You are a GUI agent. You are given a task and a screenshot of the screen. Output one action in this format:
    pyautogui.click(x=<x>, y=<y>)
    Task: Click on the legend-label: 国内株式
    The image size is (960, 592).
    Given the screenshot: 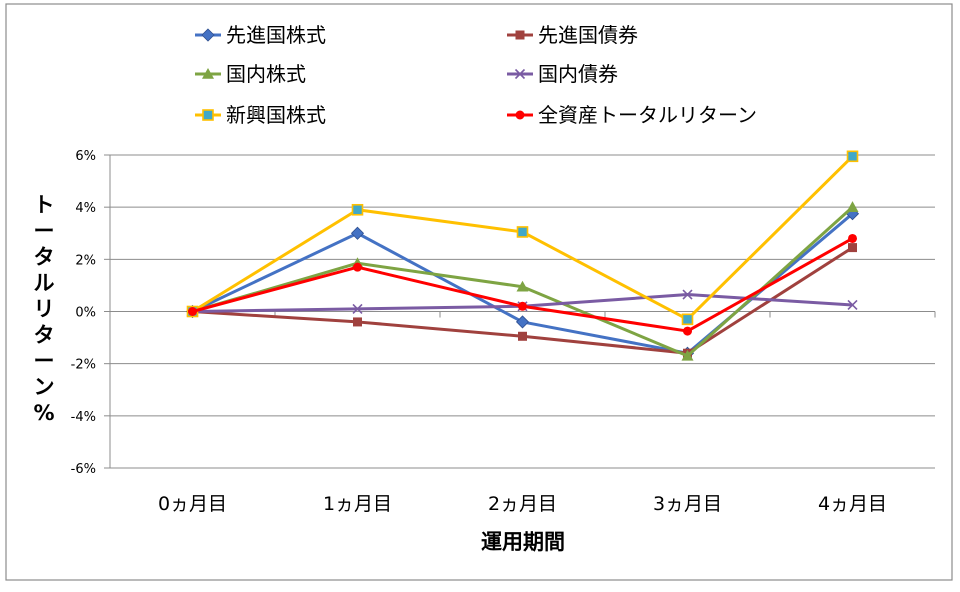 What is the action you would take?
    pyautogui.click(x=266, y=74)
    